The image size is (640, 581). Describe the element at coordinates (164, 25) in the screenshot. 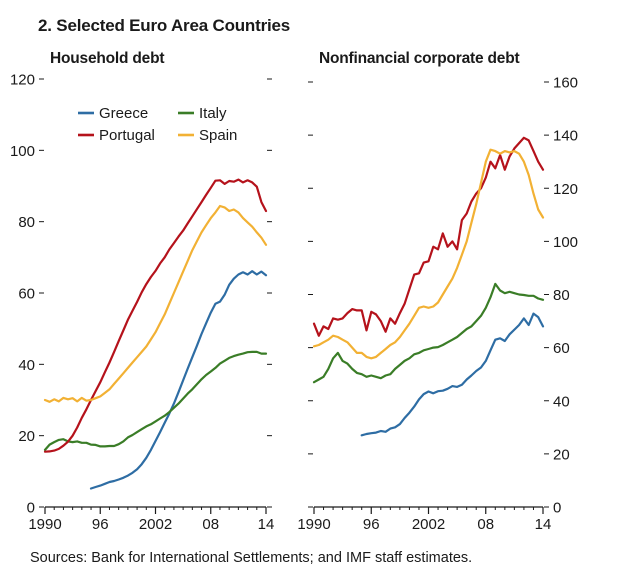

I see `figure-title: 2. Selected Euro Area Countries` at that location.